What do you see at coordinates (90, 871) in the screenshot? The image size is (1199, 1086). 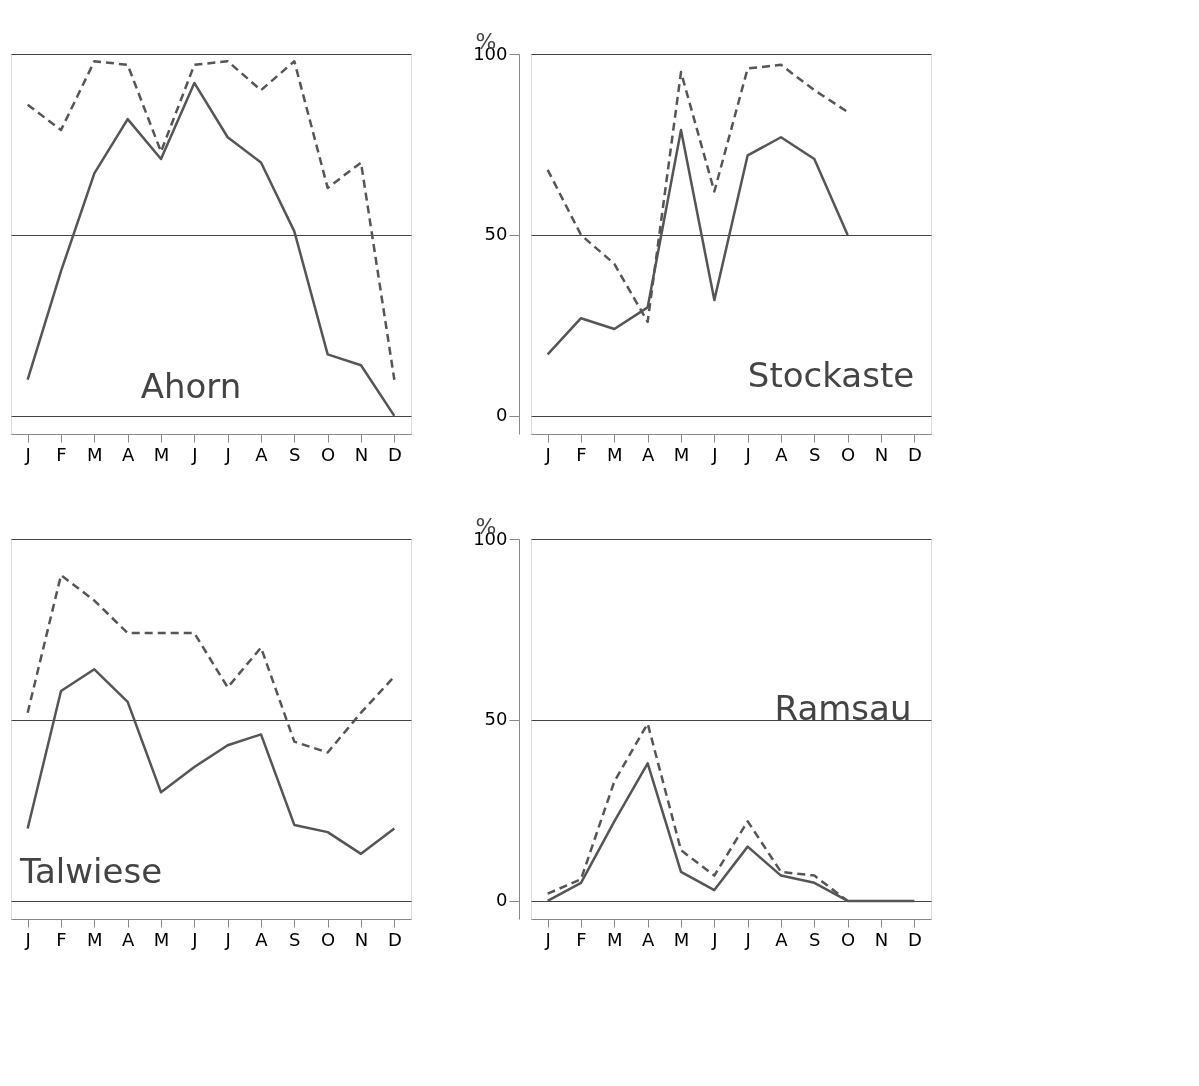 I see `text: Talwiese` at bounding box center [90, 871].